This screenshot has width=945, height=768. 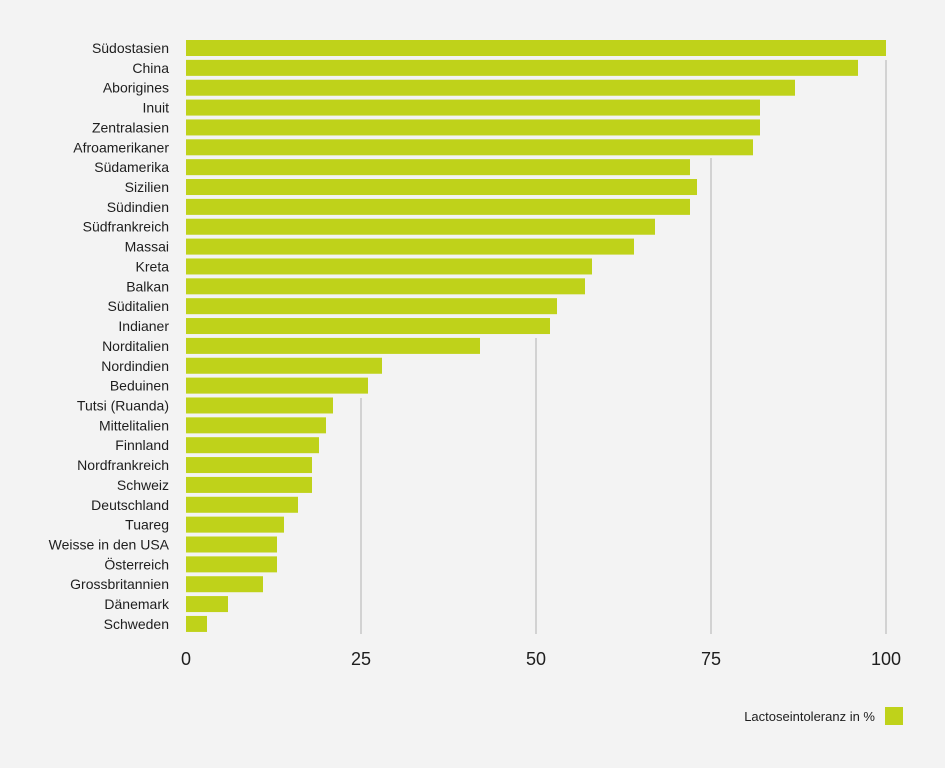 What do you see at coordinates (123, 465) in the screenshot?
I see `category-label-21: Nordfrankreich` at bounding box center [123, 465].